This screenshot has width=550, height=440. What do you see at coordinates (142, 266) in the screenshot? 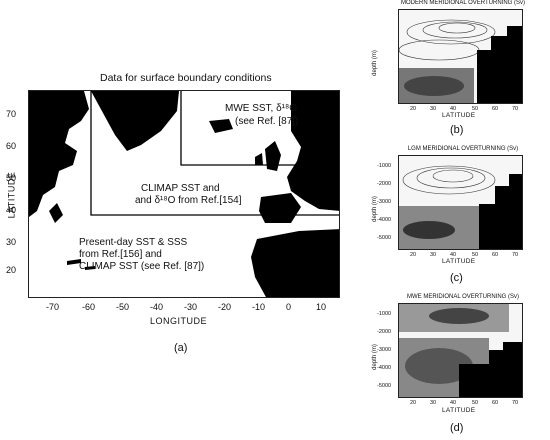
I see `present-region-label-line3: CLIMAP SST (see Ref. [87])` at bounding box center [142, 266].